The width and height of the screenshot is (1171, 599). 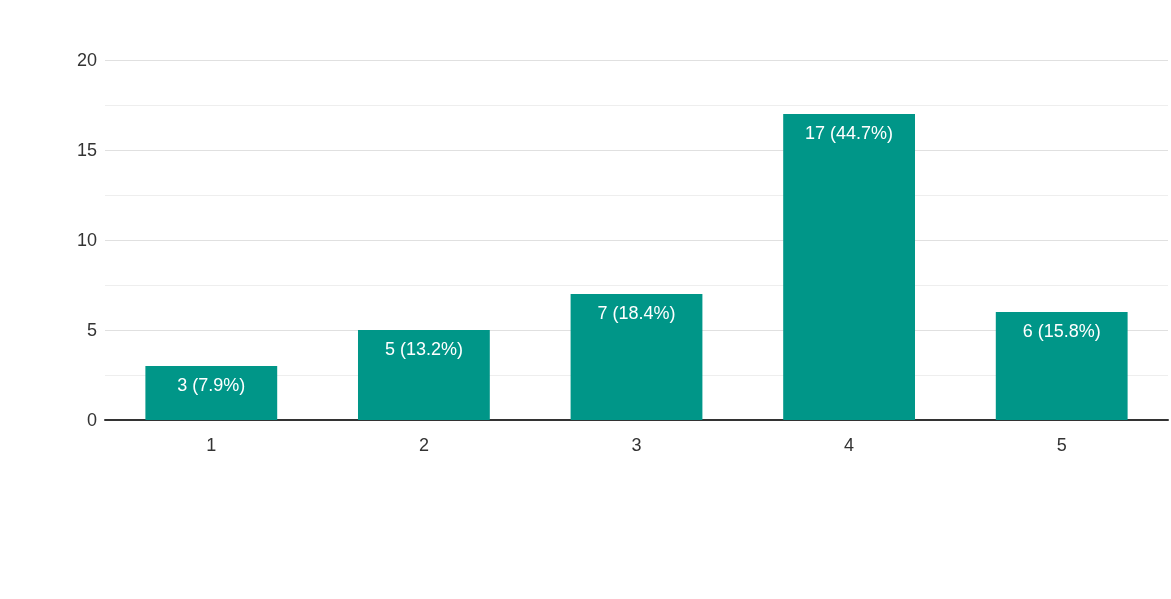 What do you see at coordinates (1061, 331) in the screenshot?
I see `data-label: 6 (15.8%)` at bounding box center [1061, 331].